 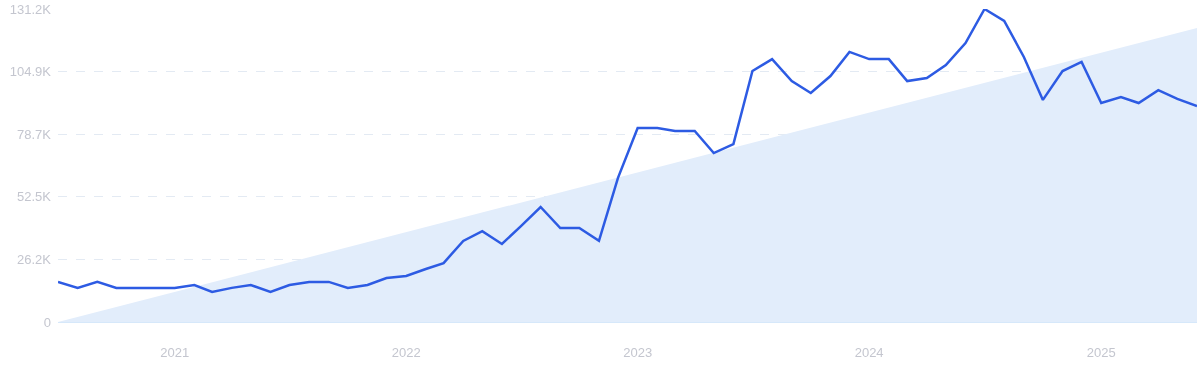 What do you see at coordinates (30, 9) in the screenshot?
I see `y-tick-label: 131.2K` at bounding box center [30, 9].